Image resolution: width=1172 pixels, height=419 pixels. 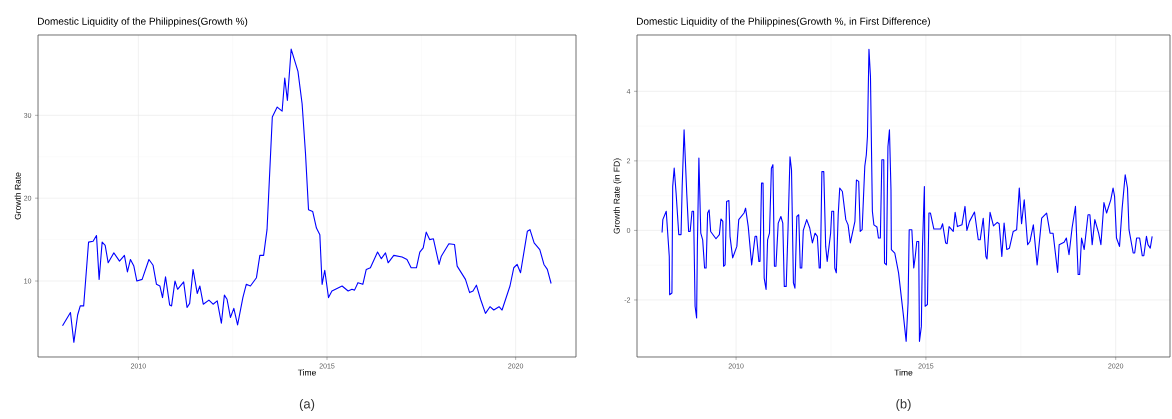 What do you see at coordinates (17, 196) in the screenshot?
I see `y-axis-title: Growth Rate` at bounding box center [17, 196].